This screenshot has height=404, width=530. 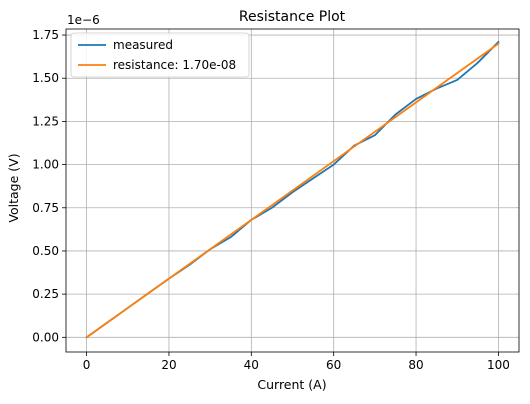 I want to click on y-tick-label: 1.25, so click(x=45, y=121).